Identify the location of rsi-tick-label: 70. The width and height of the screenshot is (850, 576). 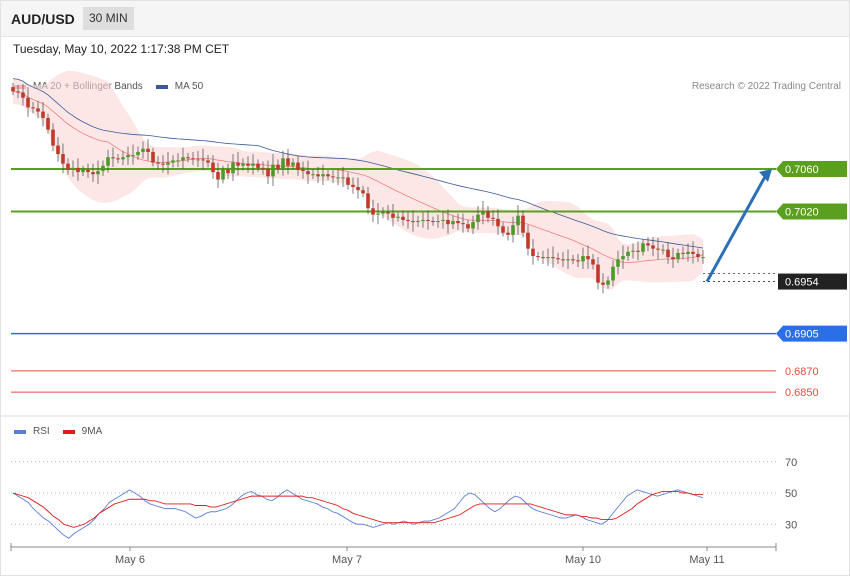
(791, 463).